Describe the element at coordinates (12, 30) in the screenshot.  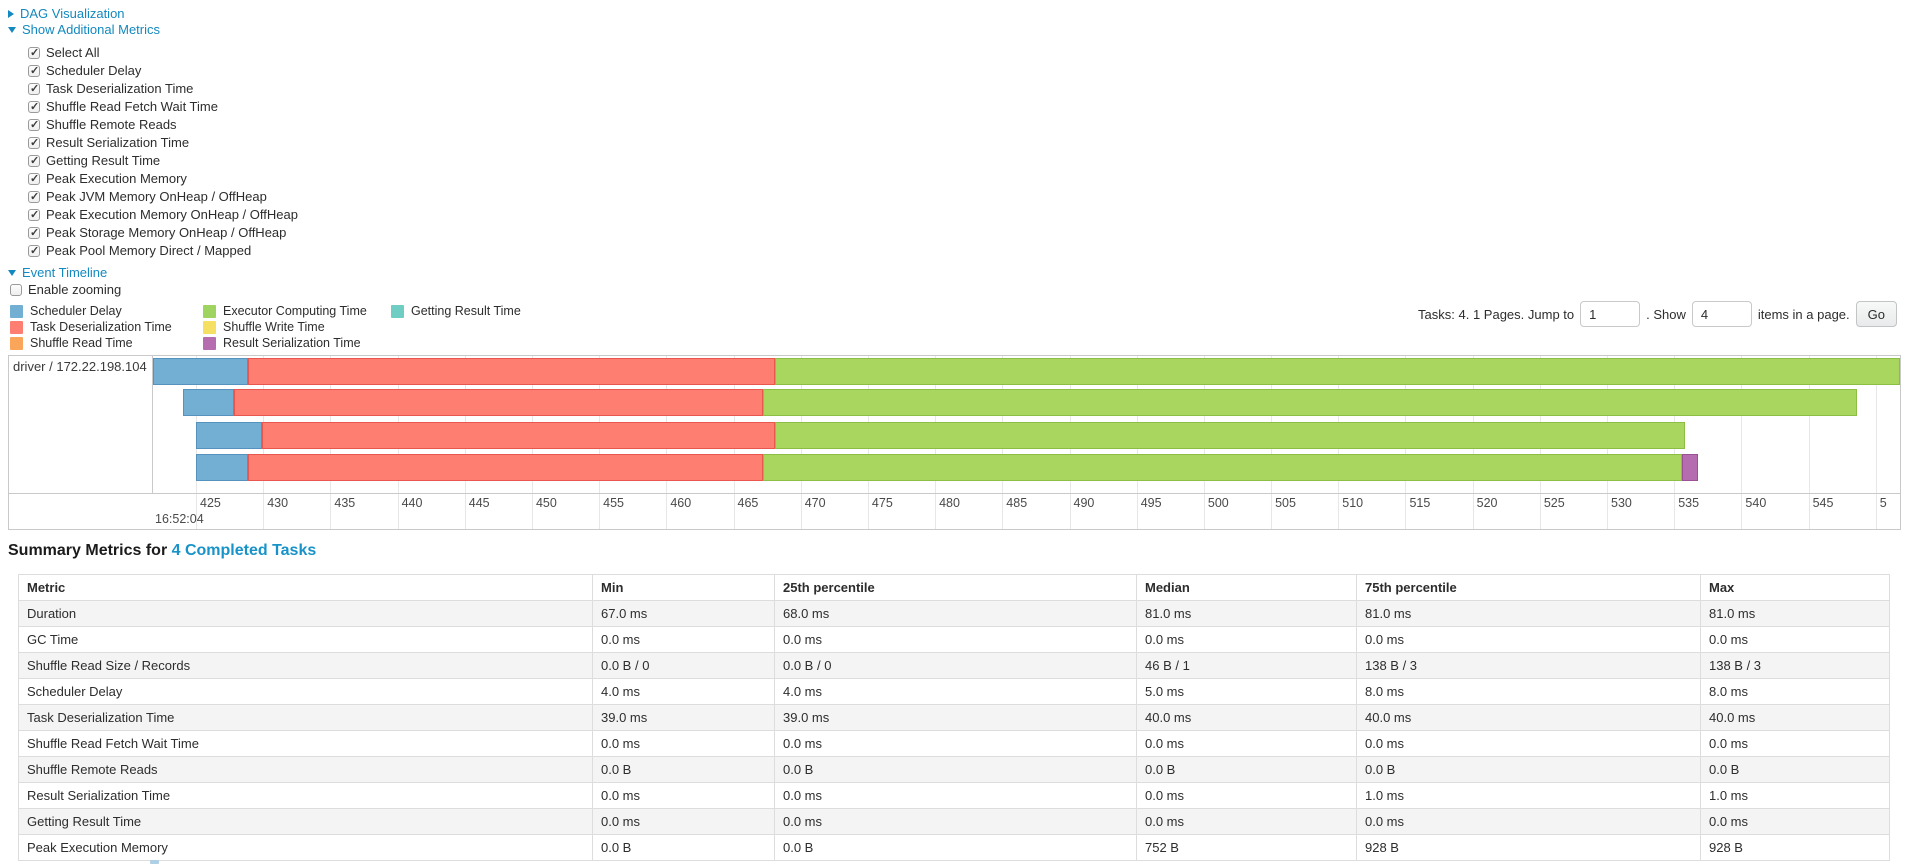
I see `expanded-arrow-icon` at that location.